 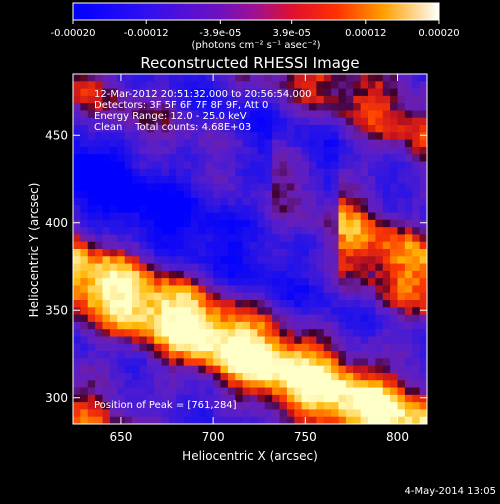 I want to click on colorbar-tick-label: -3.9e-05, so click(x=220, y=33).